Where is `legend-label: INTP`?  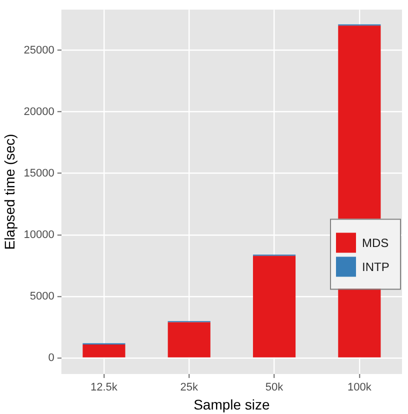 legend-label: INTP is located at coordinates (376, 267).